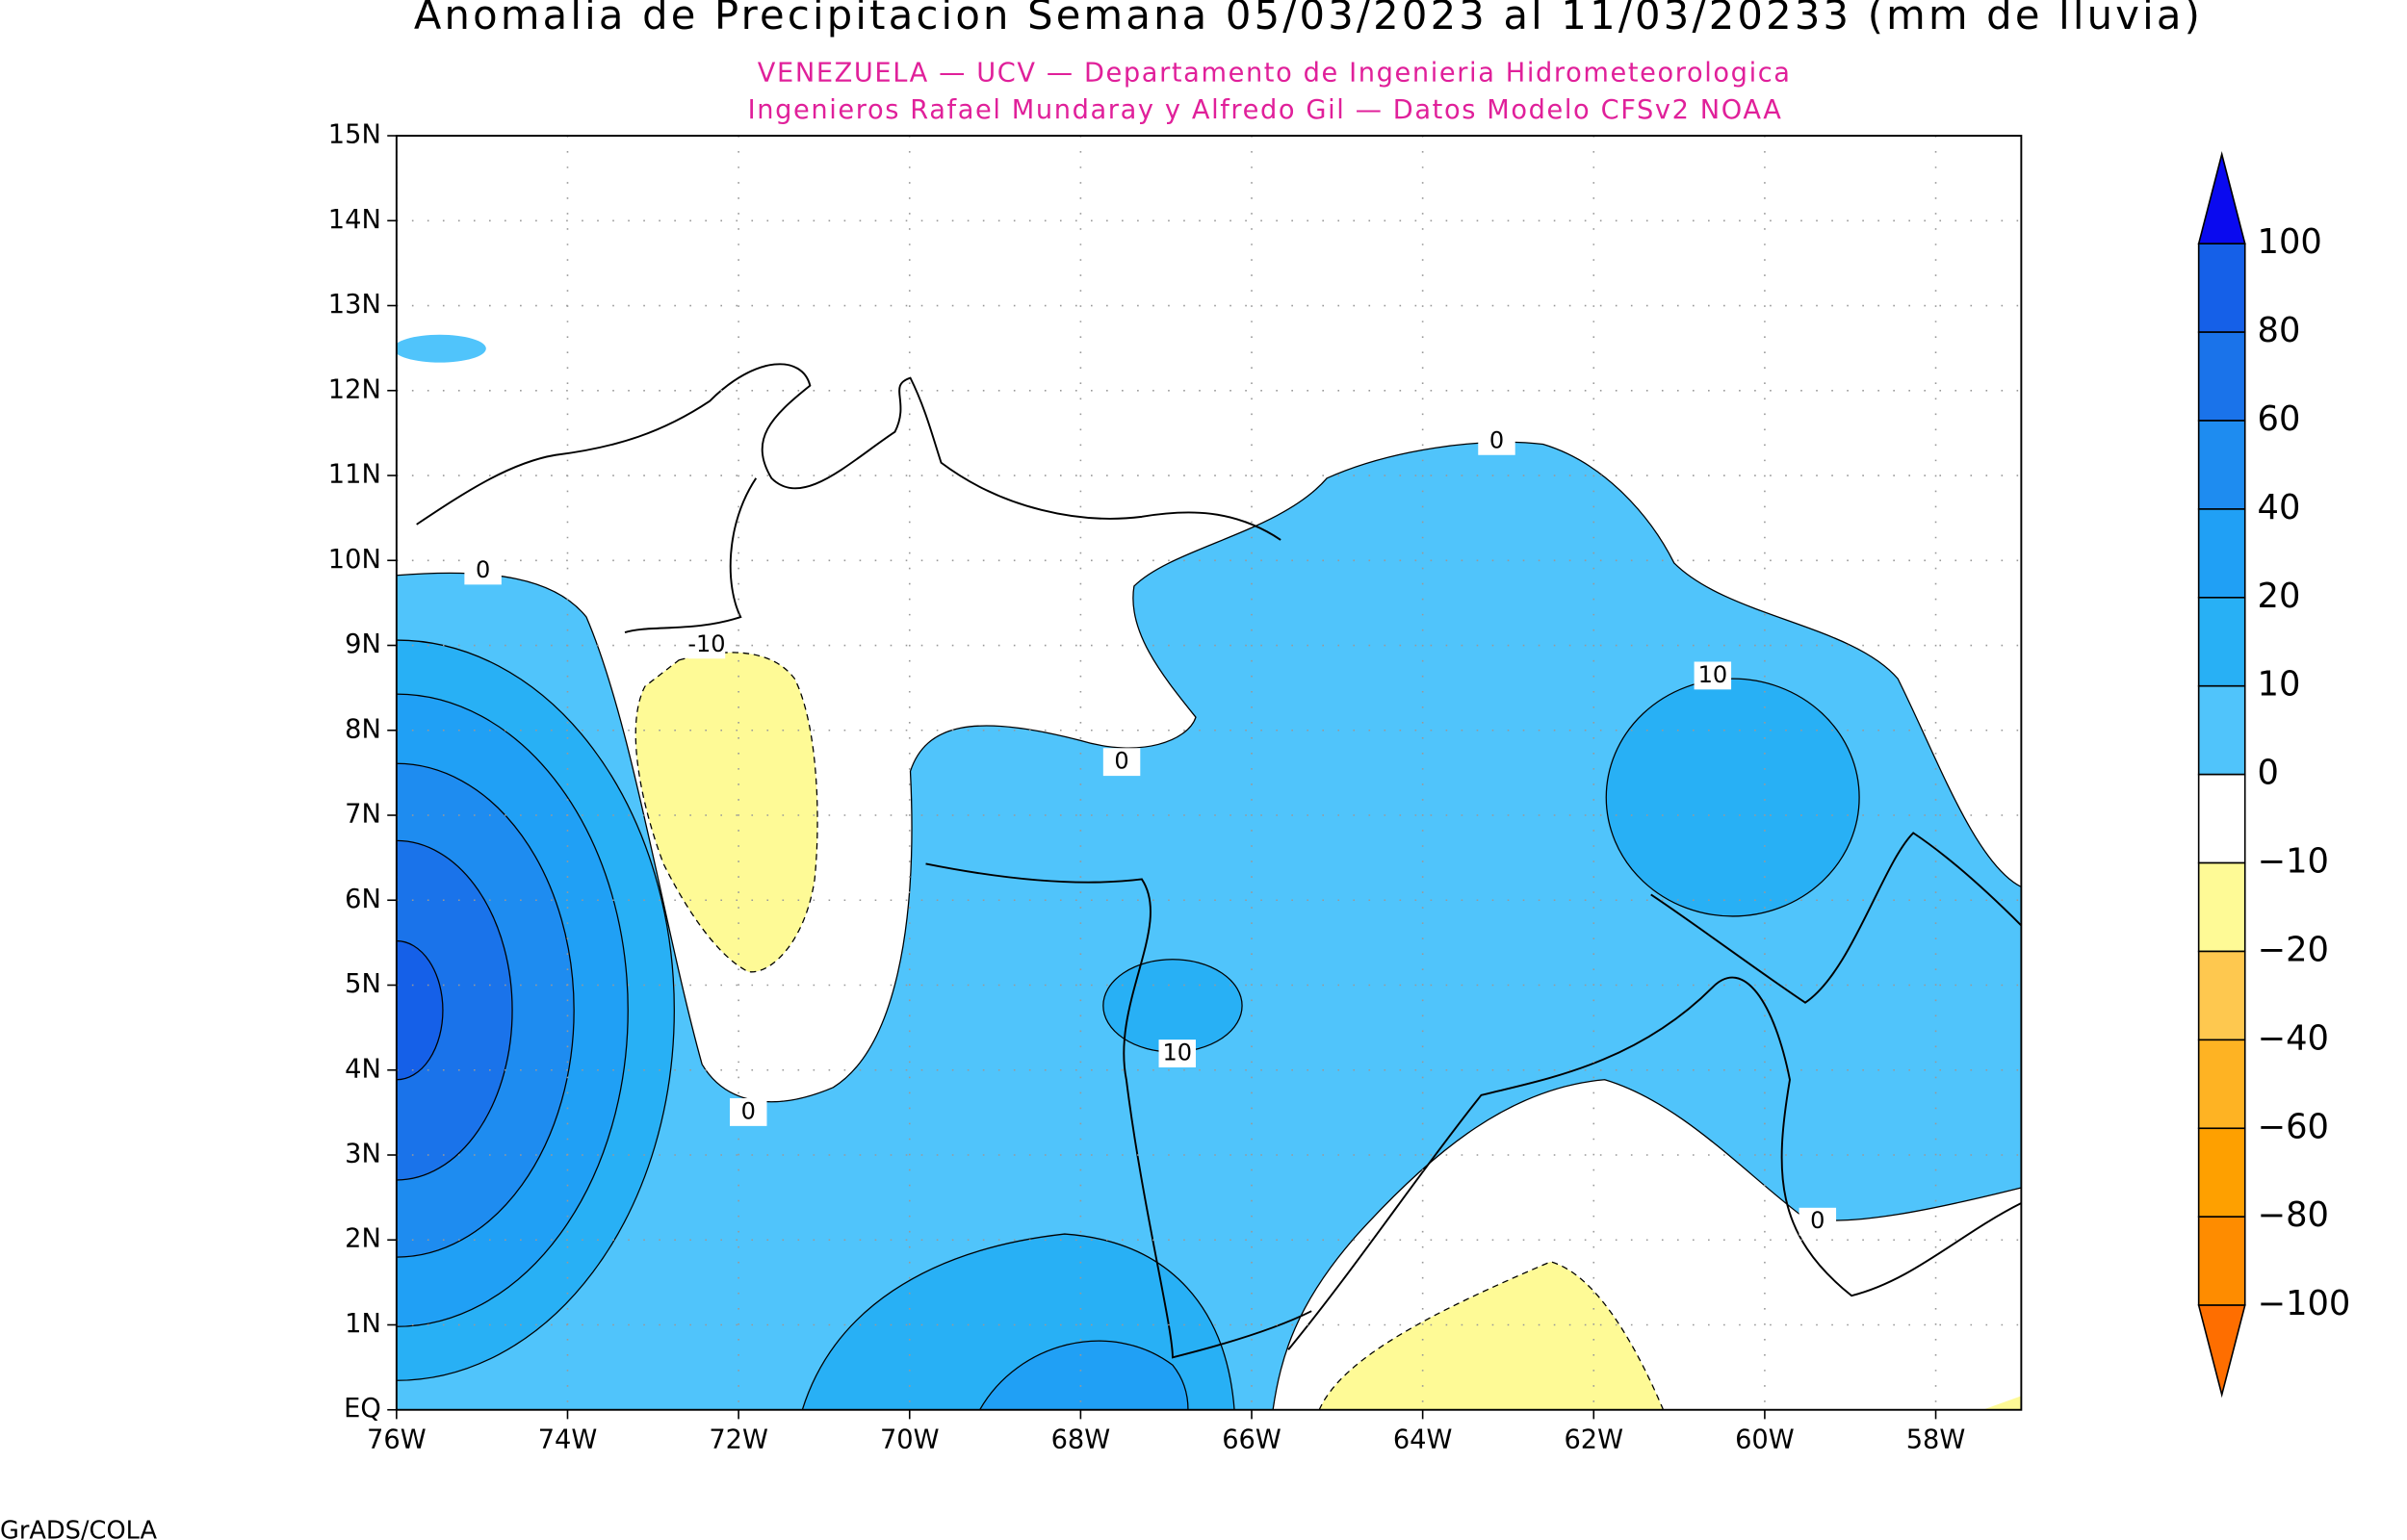 The width and height of the screenshot is (2407, 1540). I want to click on lon-label: 66W, so click(1251, 1439).